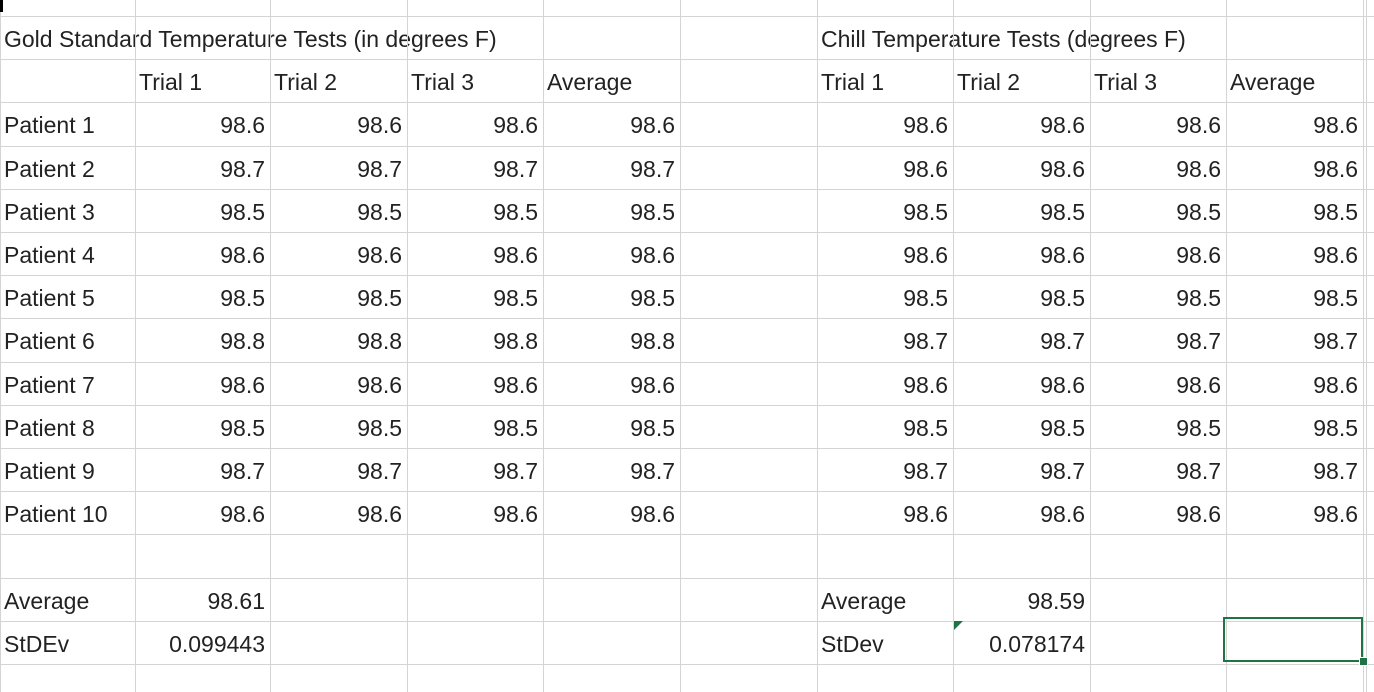 This screenshot has height=692, width=1374. I want to click on summary-label: StDEv, so click(37, 644).